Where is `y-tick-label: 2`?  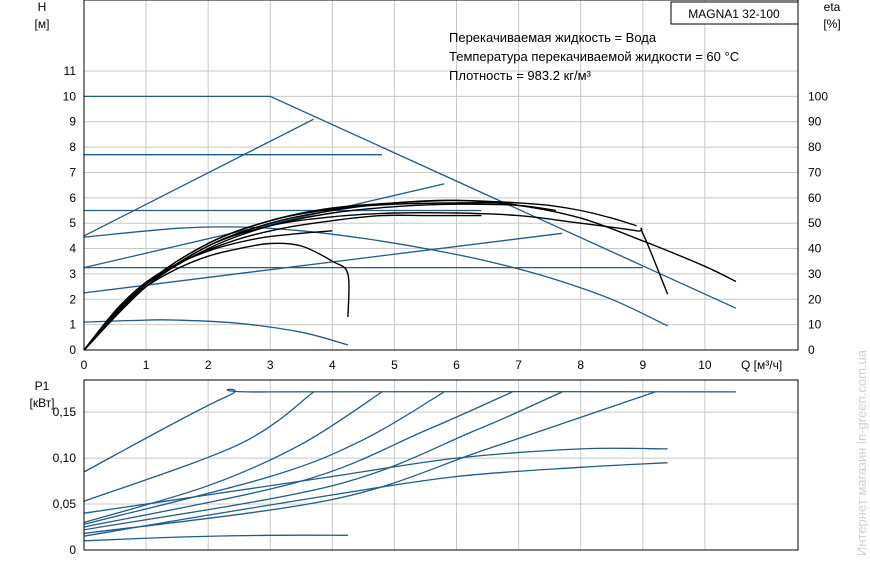 y-tick-label: 2 is located at coordinates (72, 299).